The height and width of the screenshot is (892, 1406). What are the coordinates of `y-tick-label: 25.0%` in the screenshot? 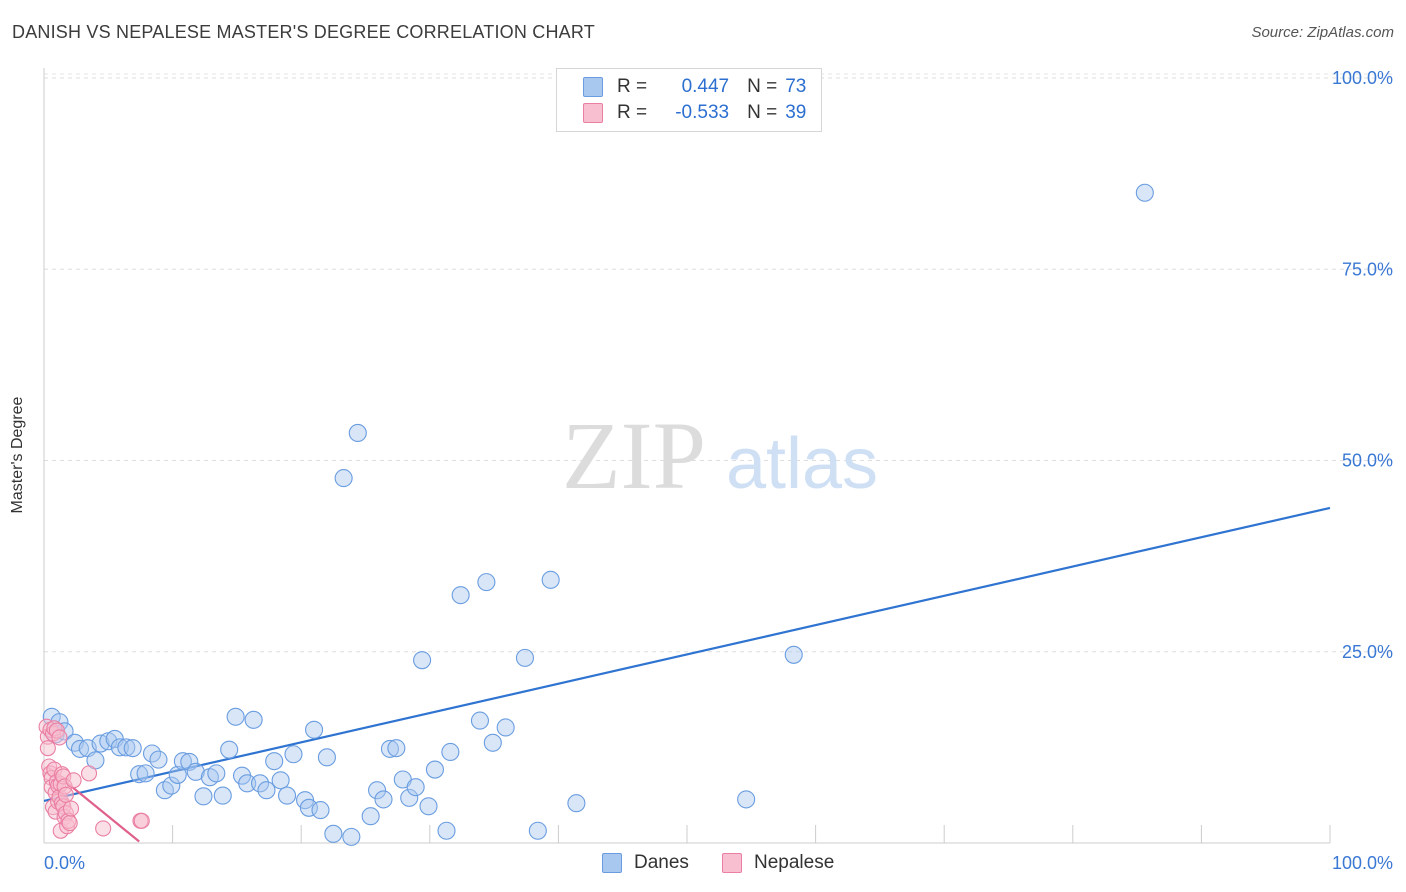 It's located at (1367, 652).